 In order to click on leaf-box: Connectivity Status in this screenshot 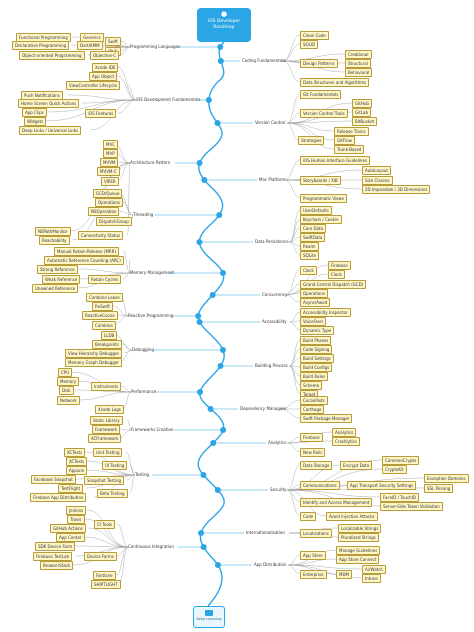, I will do `click(101, 235)`.